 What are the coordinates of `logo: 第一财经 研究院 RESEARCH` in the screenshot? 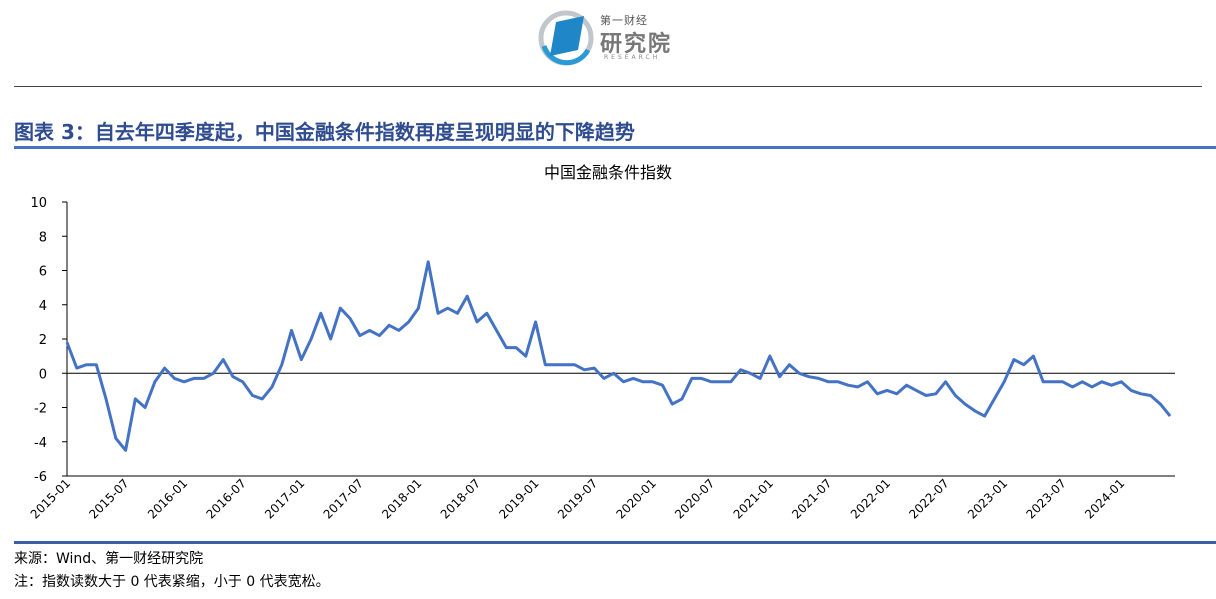 It's located at (616, 37).